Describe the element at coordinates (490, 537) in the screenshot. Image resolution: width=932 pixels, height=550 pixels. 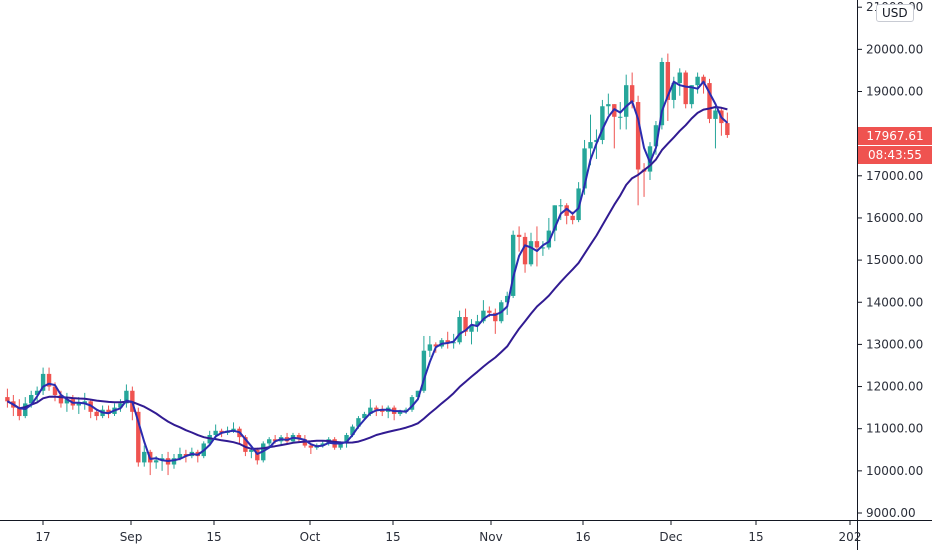
I see `x-tick-label: Nov` at that location.